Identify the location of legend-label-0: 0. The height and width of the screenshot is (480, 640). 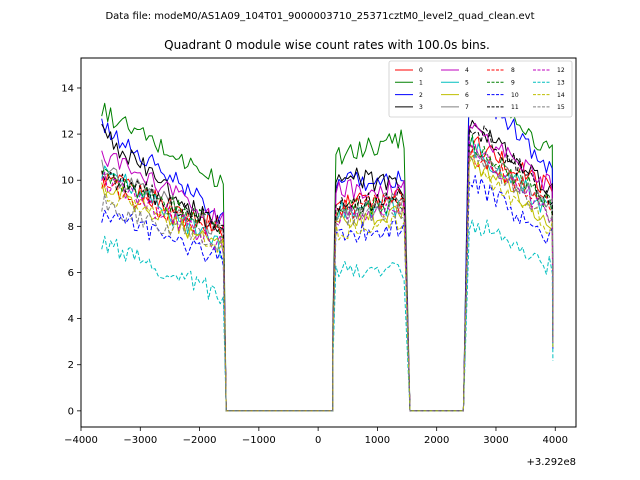
(421, 70).